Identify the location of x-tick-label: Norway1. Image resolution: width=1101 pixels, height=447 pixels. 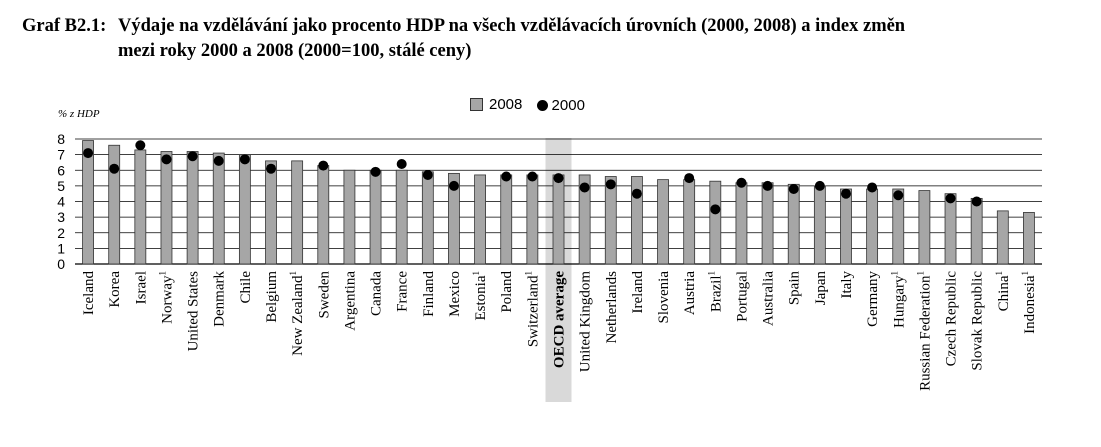
(166, 297).